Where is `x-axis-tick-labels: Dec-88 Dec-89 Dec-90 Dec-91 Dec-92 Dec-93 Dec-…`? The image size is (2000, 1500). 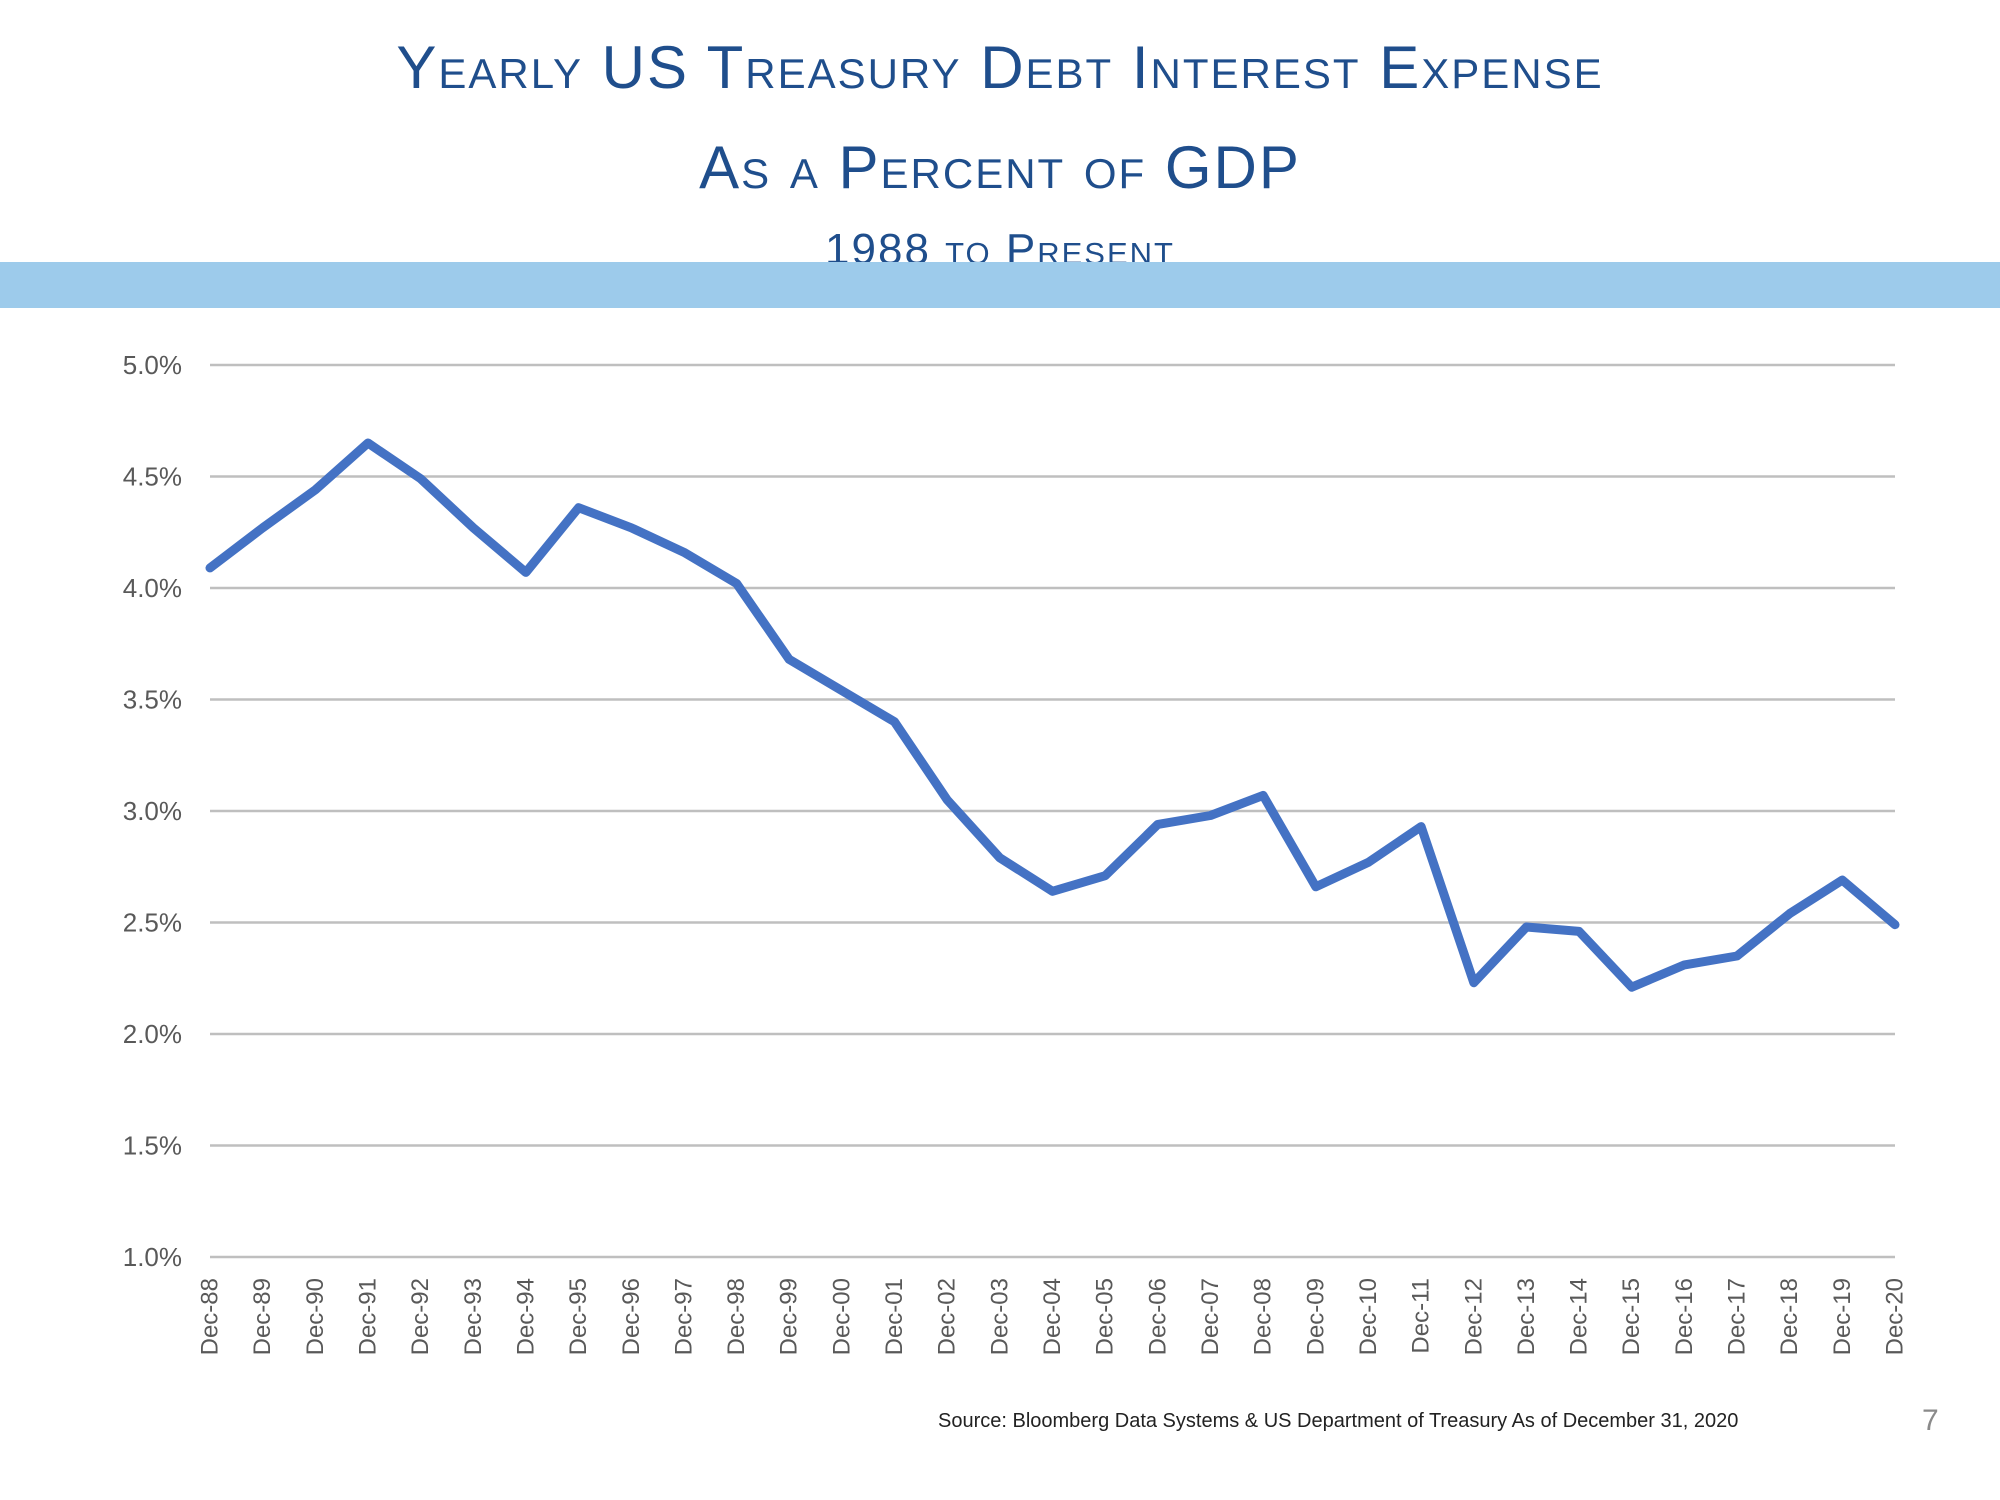
x-axis-tick-labels: Dec-88 Dec-89 Dec-90 Dec-91 Dec-92 Dec-93 Dec-… is located at coordinates (1053, 1316).